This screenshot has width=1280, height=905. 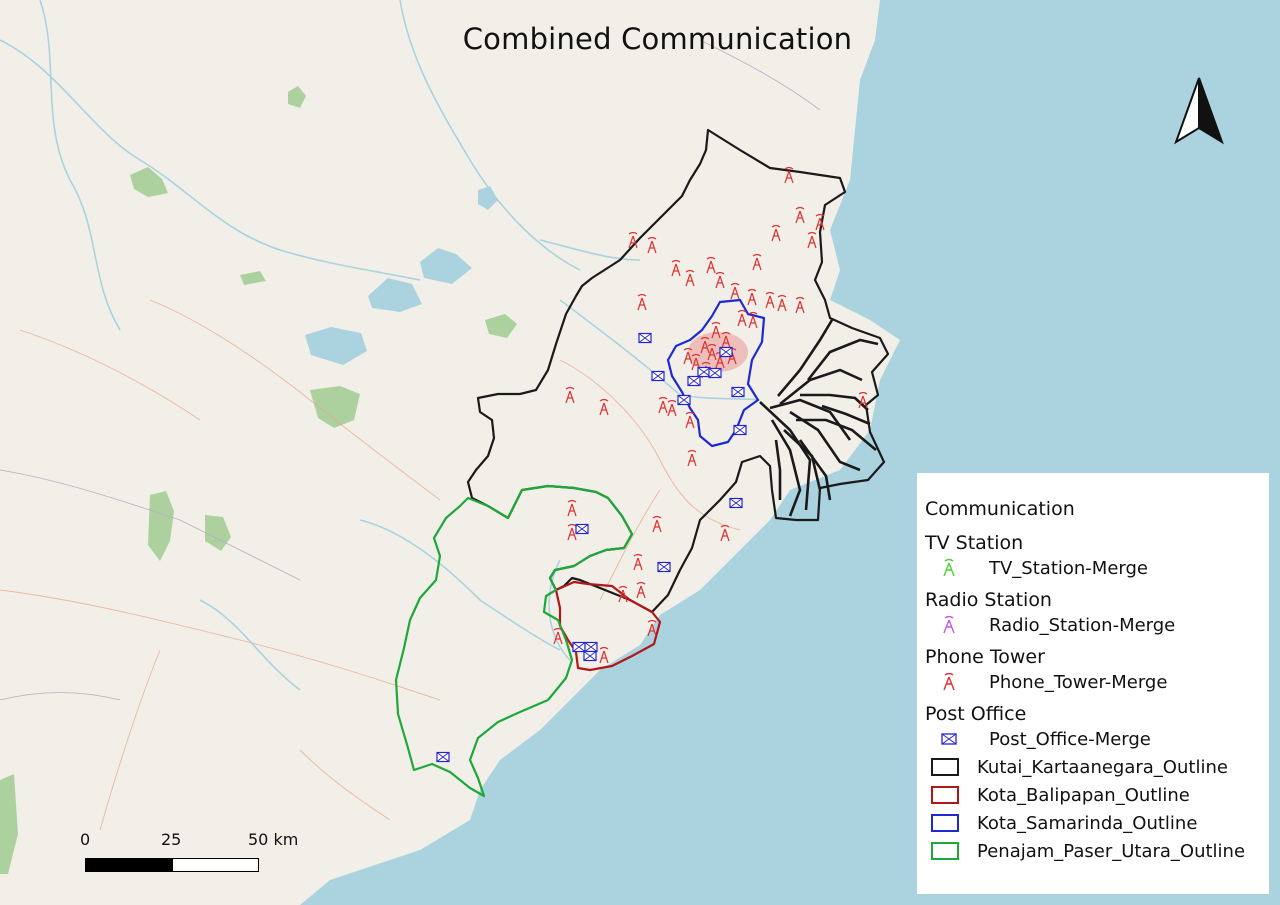 What do you see at coordinates (974, 543) in the screenshot?
I see `legend-group-tv: TV Station` at bounding box center [974, 543].